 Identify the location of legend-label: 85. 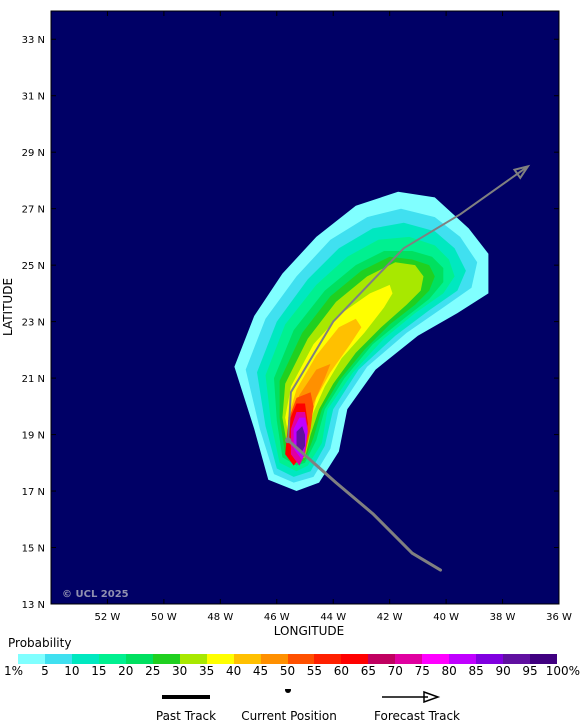
(476, 671).